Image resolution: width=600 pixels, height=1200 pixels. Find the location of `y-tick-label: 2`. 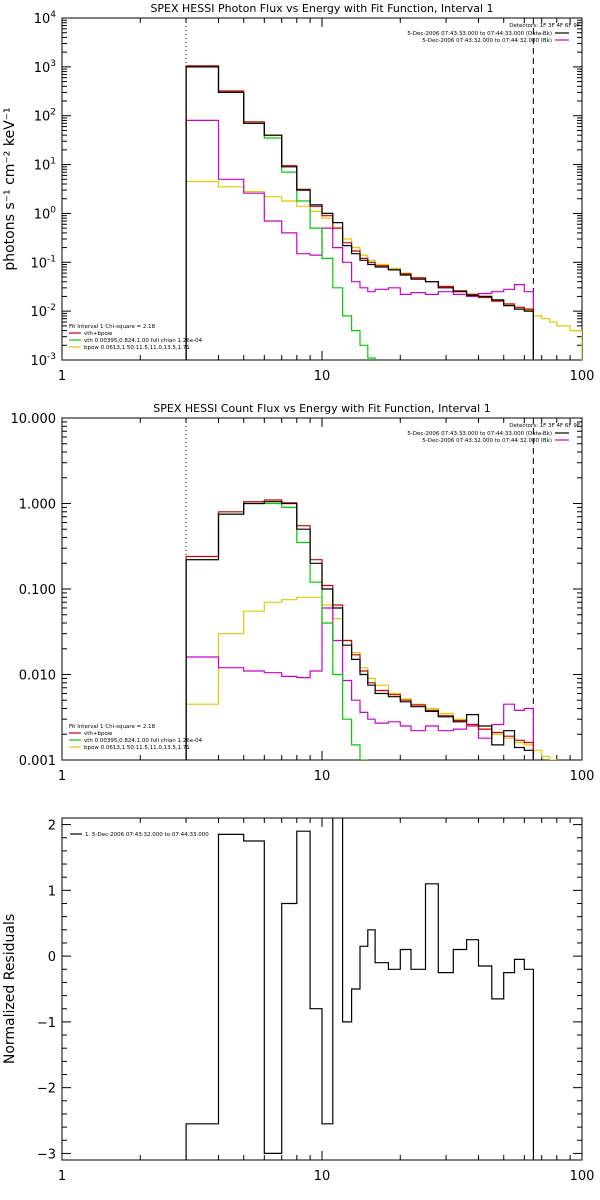

y-tick-label: 2 is located at coordinates (52, 826).